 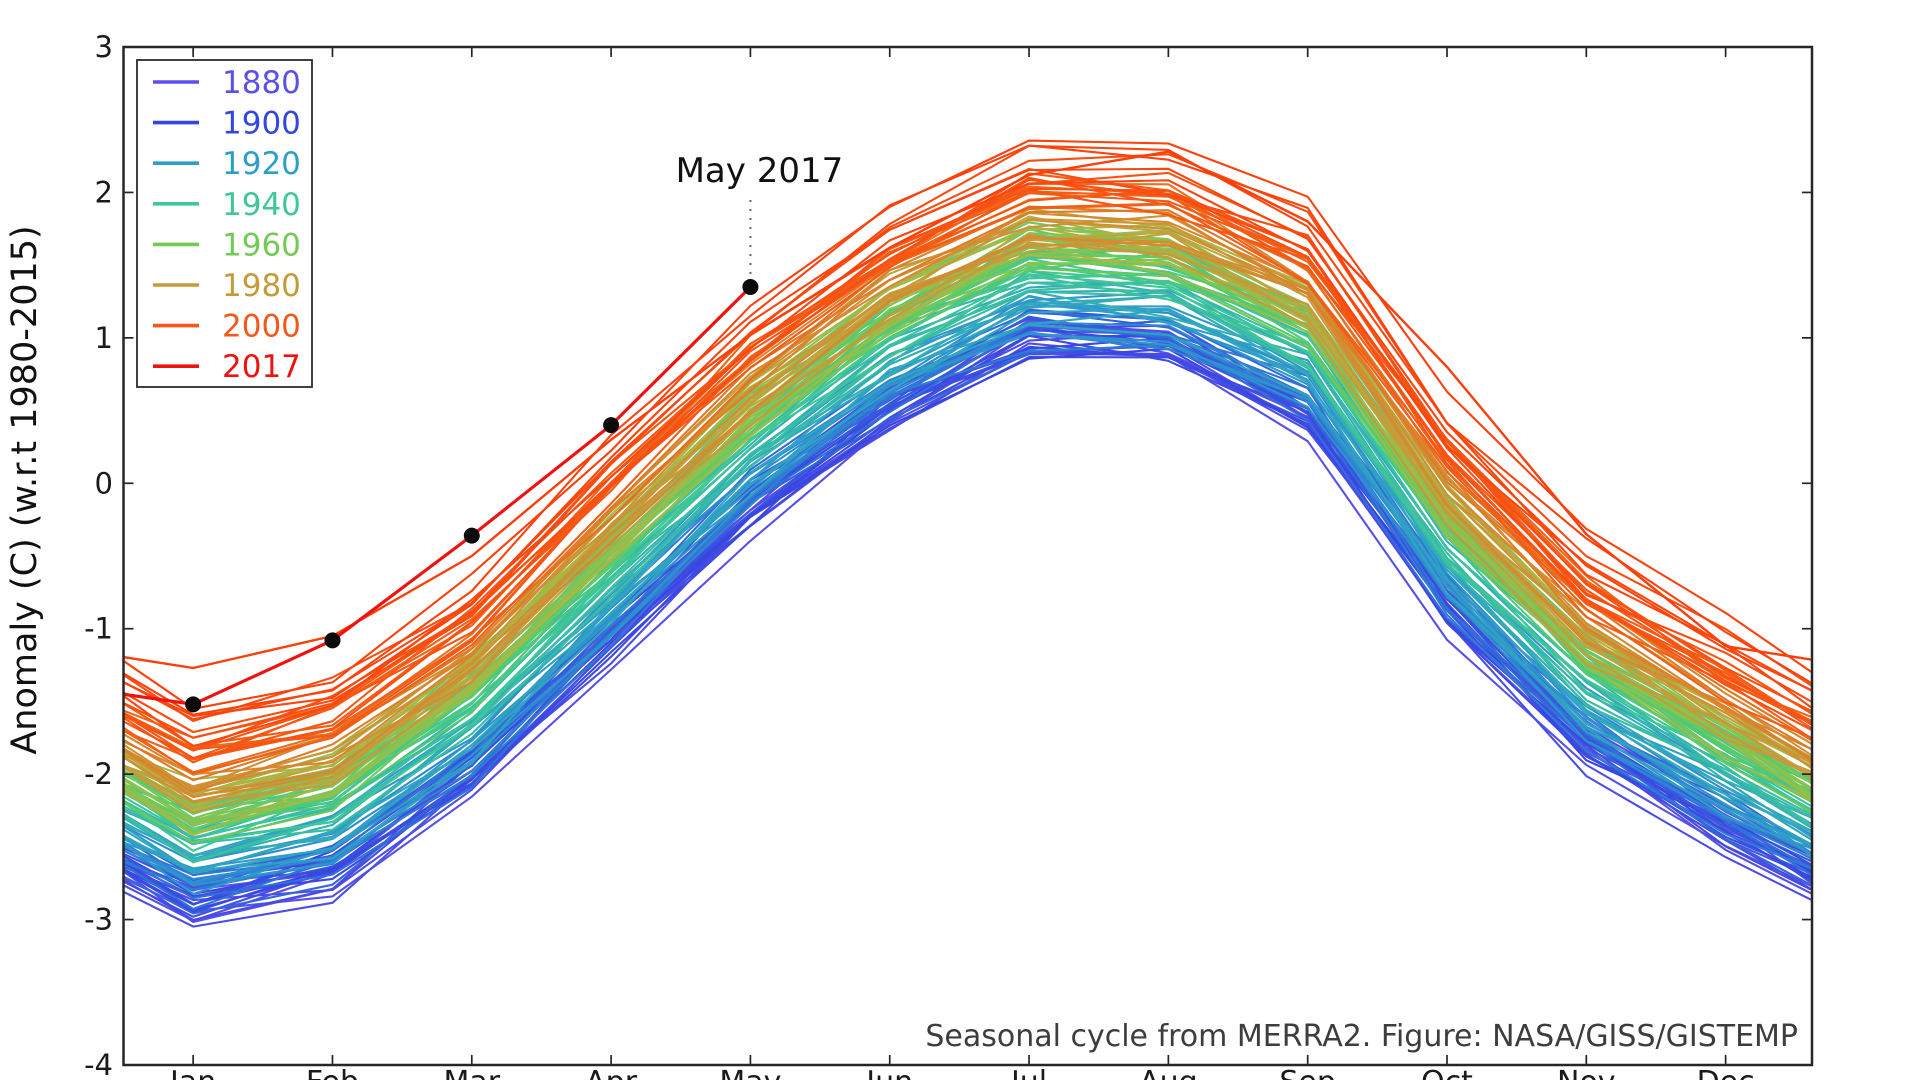 I want to click on x-tick-labels: Jan Feb Mar Apr May Jun Jul Aug Sep Oct Nov Dec, so click(x=961, y=1072).